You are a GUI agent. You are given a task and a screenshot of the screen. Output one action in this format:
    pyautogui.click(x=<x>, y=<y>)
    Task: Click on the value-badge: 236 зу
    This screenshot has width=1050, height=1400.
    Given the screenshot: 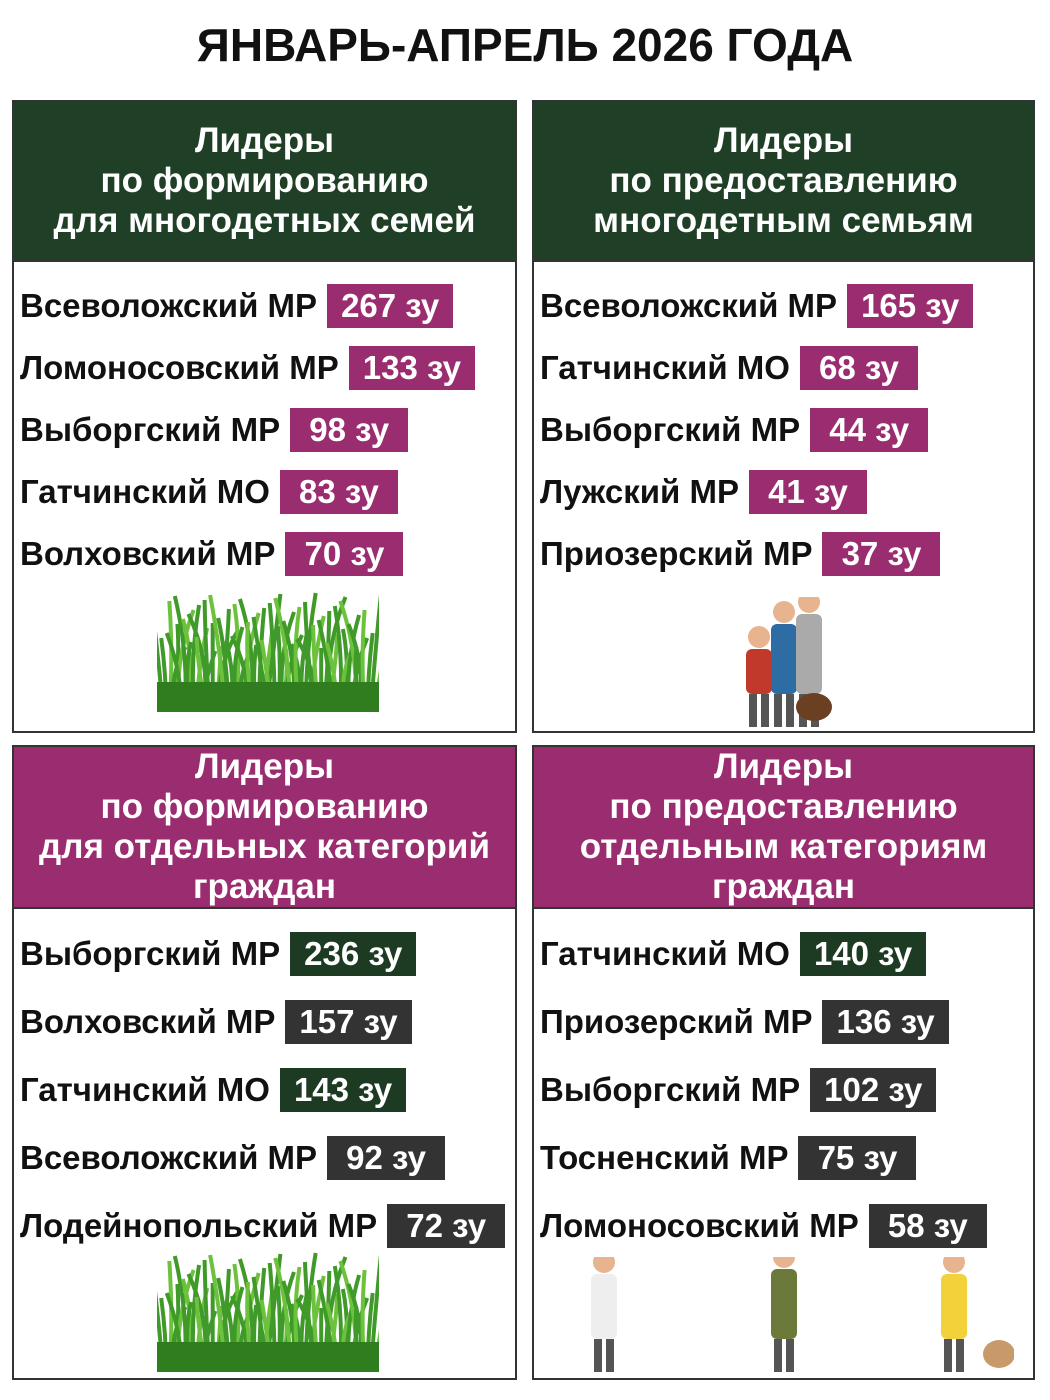 What is the action you would take?
    pyautogui.click(x=353, y=954)
    